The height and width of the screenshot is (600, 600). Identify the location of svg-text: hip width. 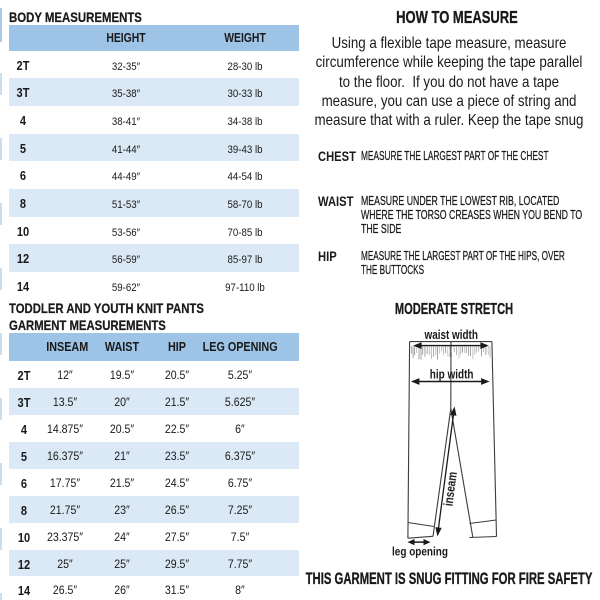
(452, 375).